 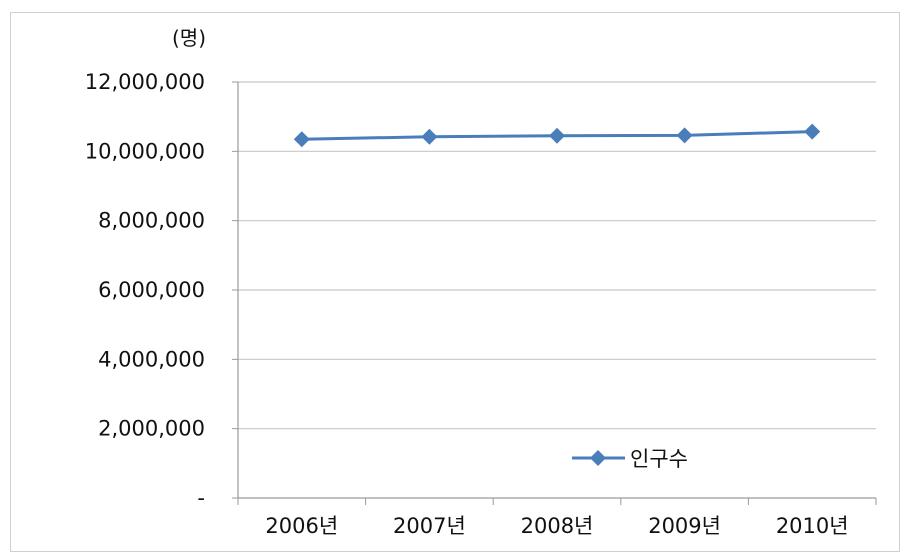 I want to click on legend-label: 인구수, so click(x=659, y=459).